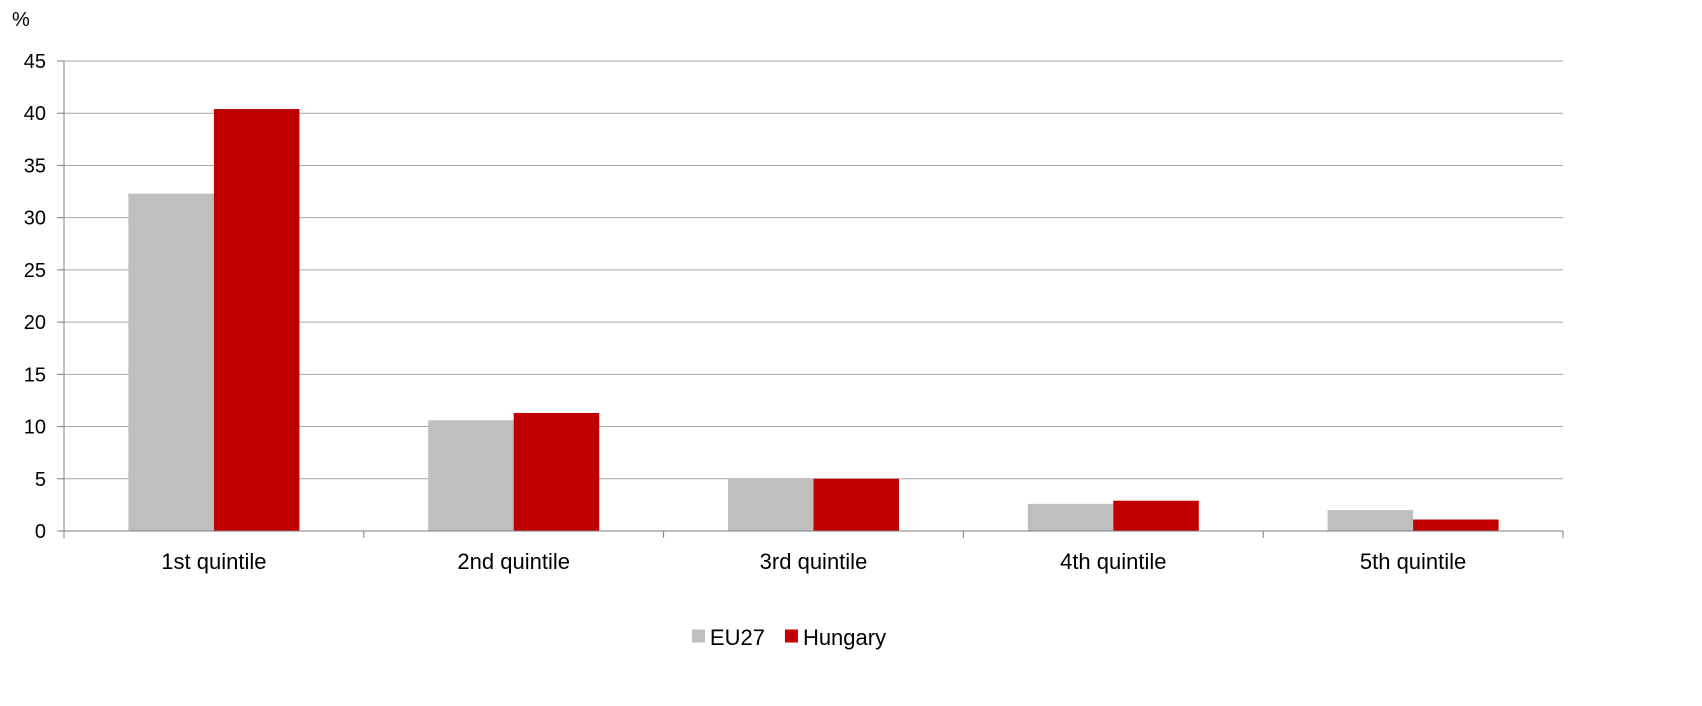  What do you see at coordinates (21, 20) in the screenshot?
I see `y-unit-label: %` at bounding box center [21, 20].